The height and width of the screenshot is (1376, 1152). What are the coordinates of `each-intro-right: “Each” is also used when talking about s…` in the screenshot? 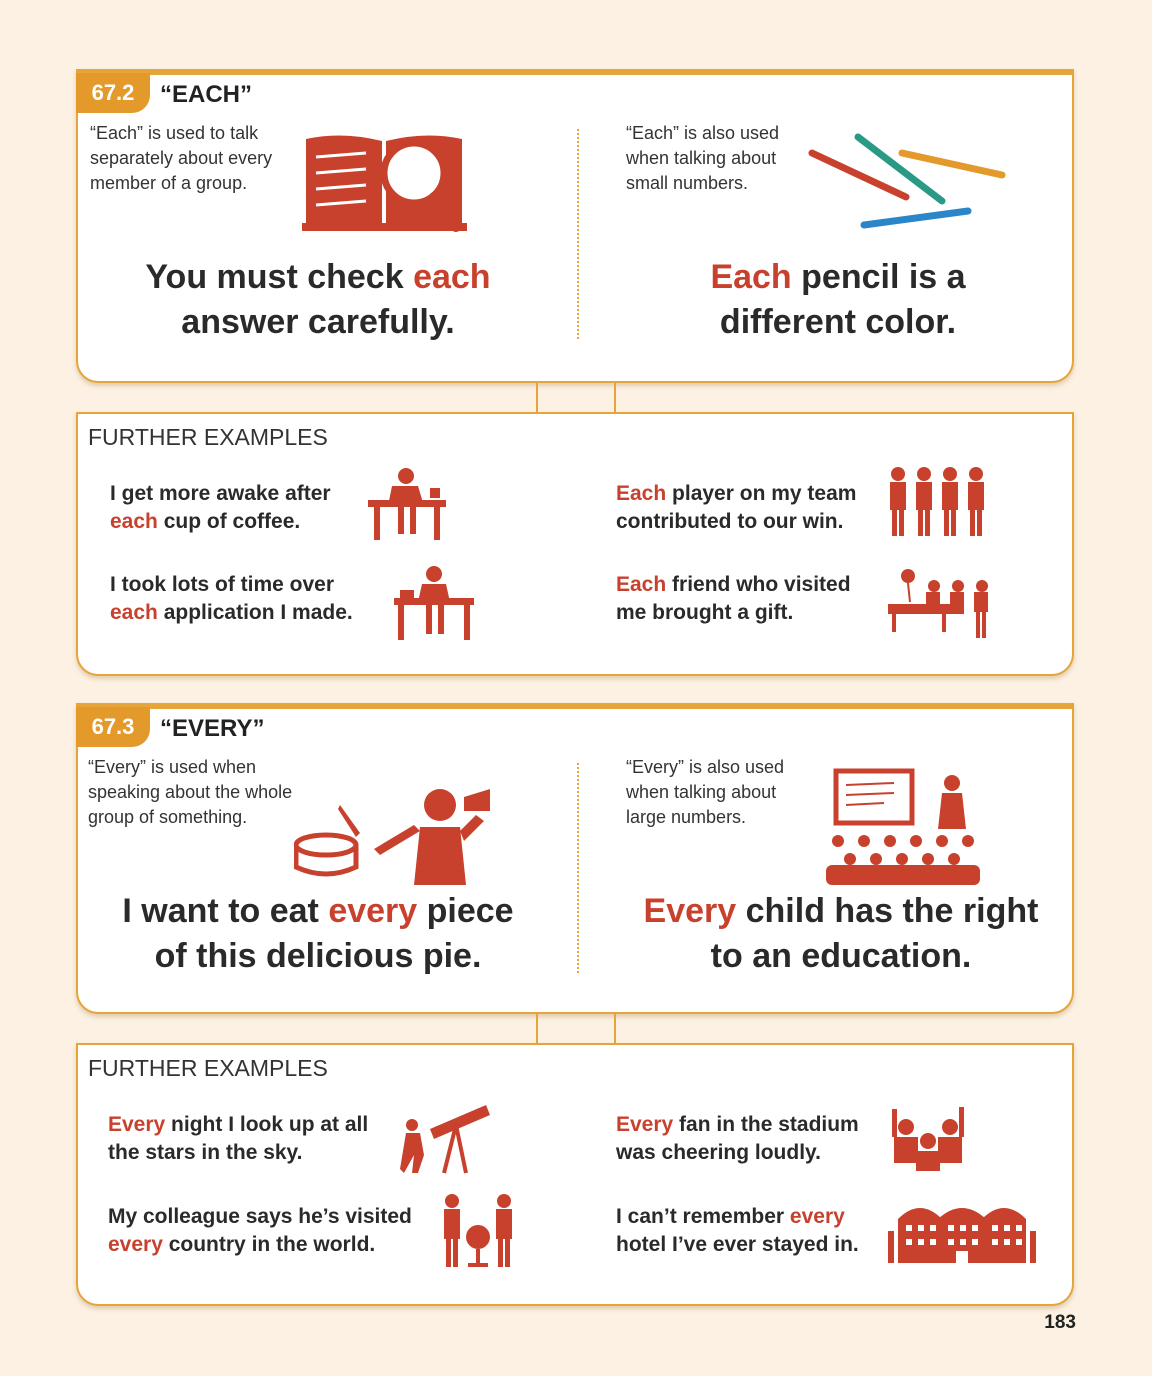 It's located at (703, 158).